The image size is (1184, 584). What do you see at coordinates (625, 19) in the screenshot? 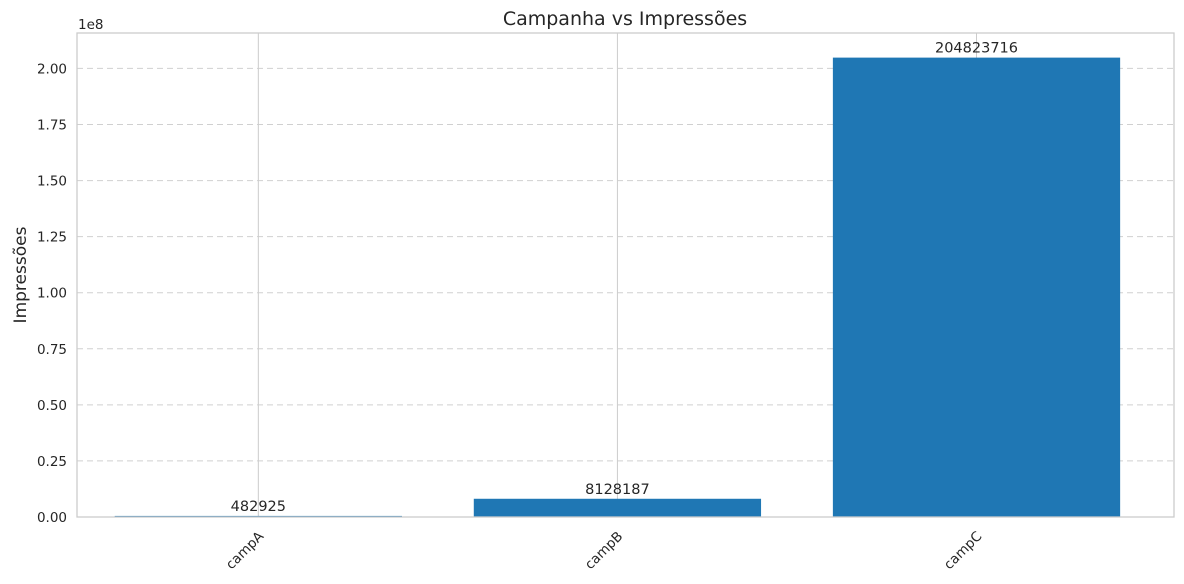
I see `chart-title: Campanha vs Impressões` at bounding box center [625, 19].